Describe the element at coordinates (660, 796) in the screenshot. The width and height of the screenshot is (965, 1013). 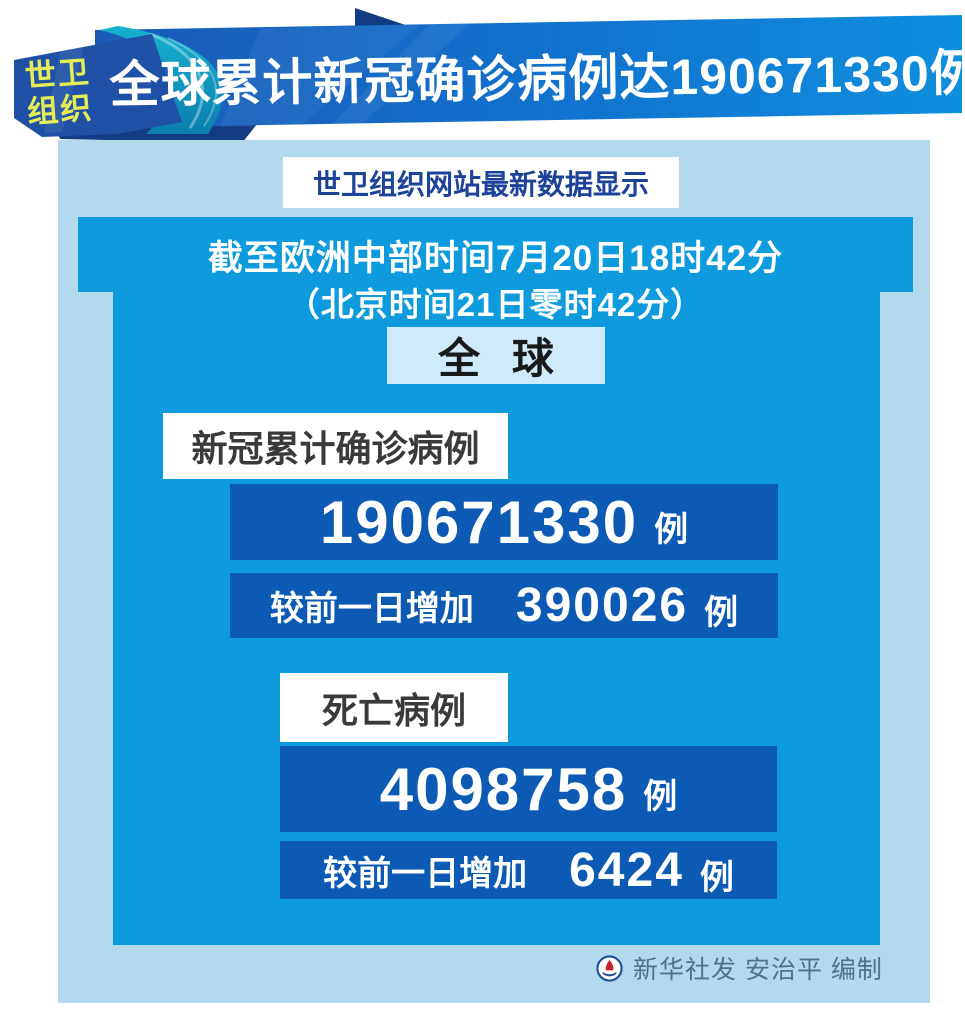
I see `deaths-total-unit: 例` at that location.